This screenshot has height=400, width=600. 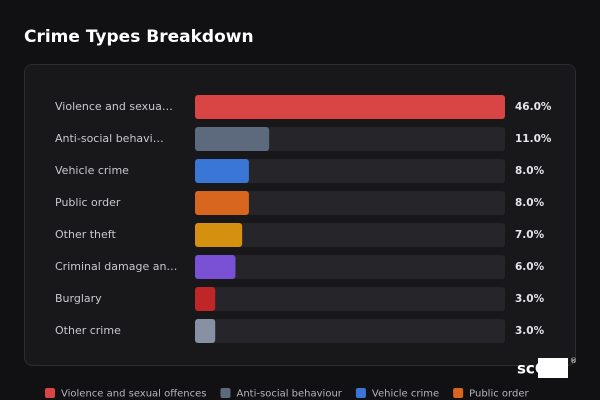 I want to click on value-label: 46.0%, so click(x=533, y=107).